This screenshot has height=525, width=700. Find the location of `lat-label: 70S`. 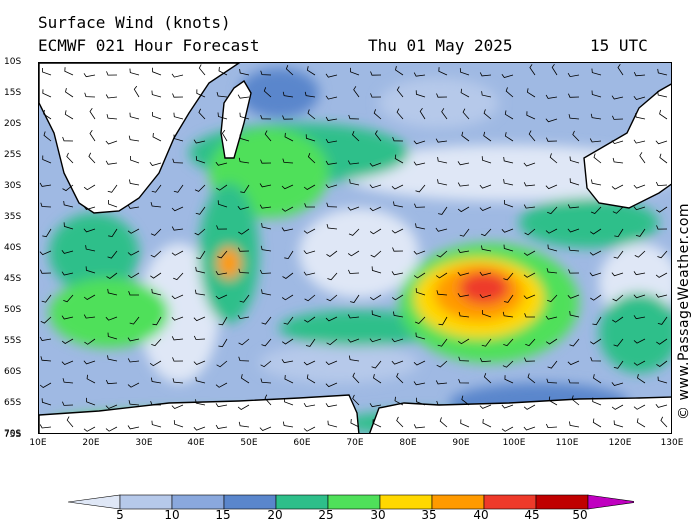

lat-label: 70S is located at coordinates (13, 434).